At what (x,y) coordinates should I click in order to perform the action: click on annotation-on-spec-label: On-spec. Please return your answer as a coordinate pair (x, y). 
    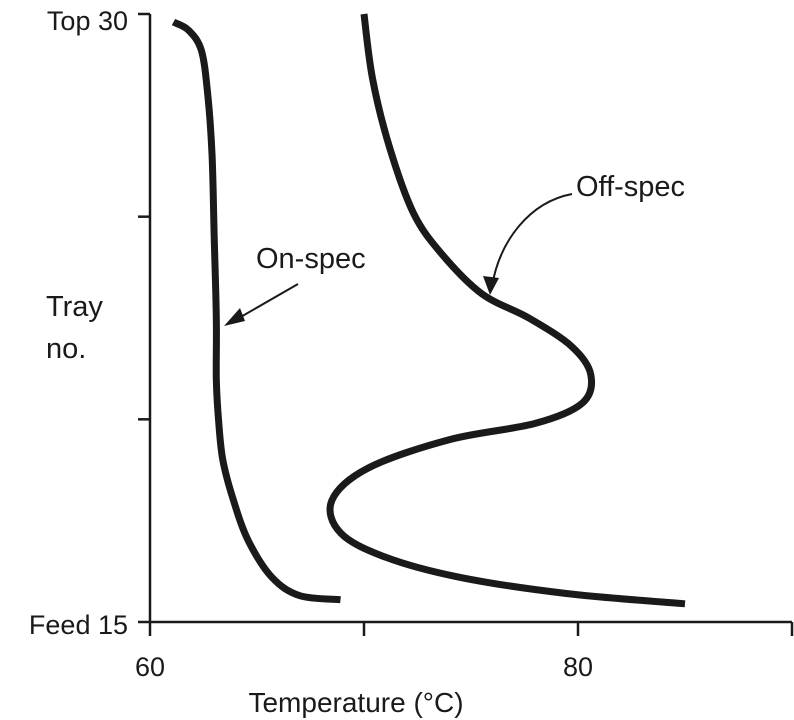
    Looking at the image, I should click on (311, 259).